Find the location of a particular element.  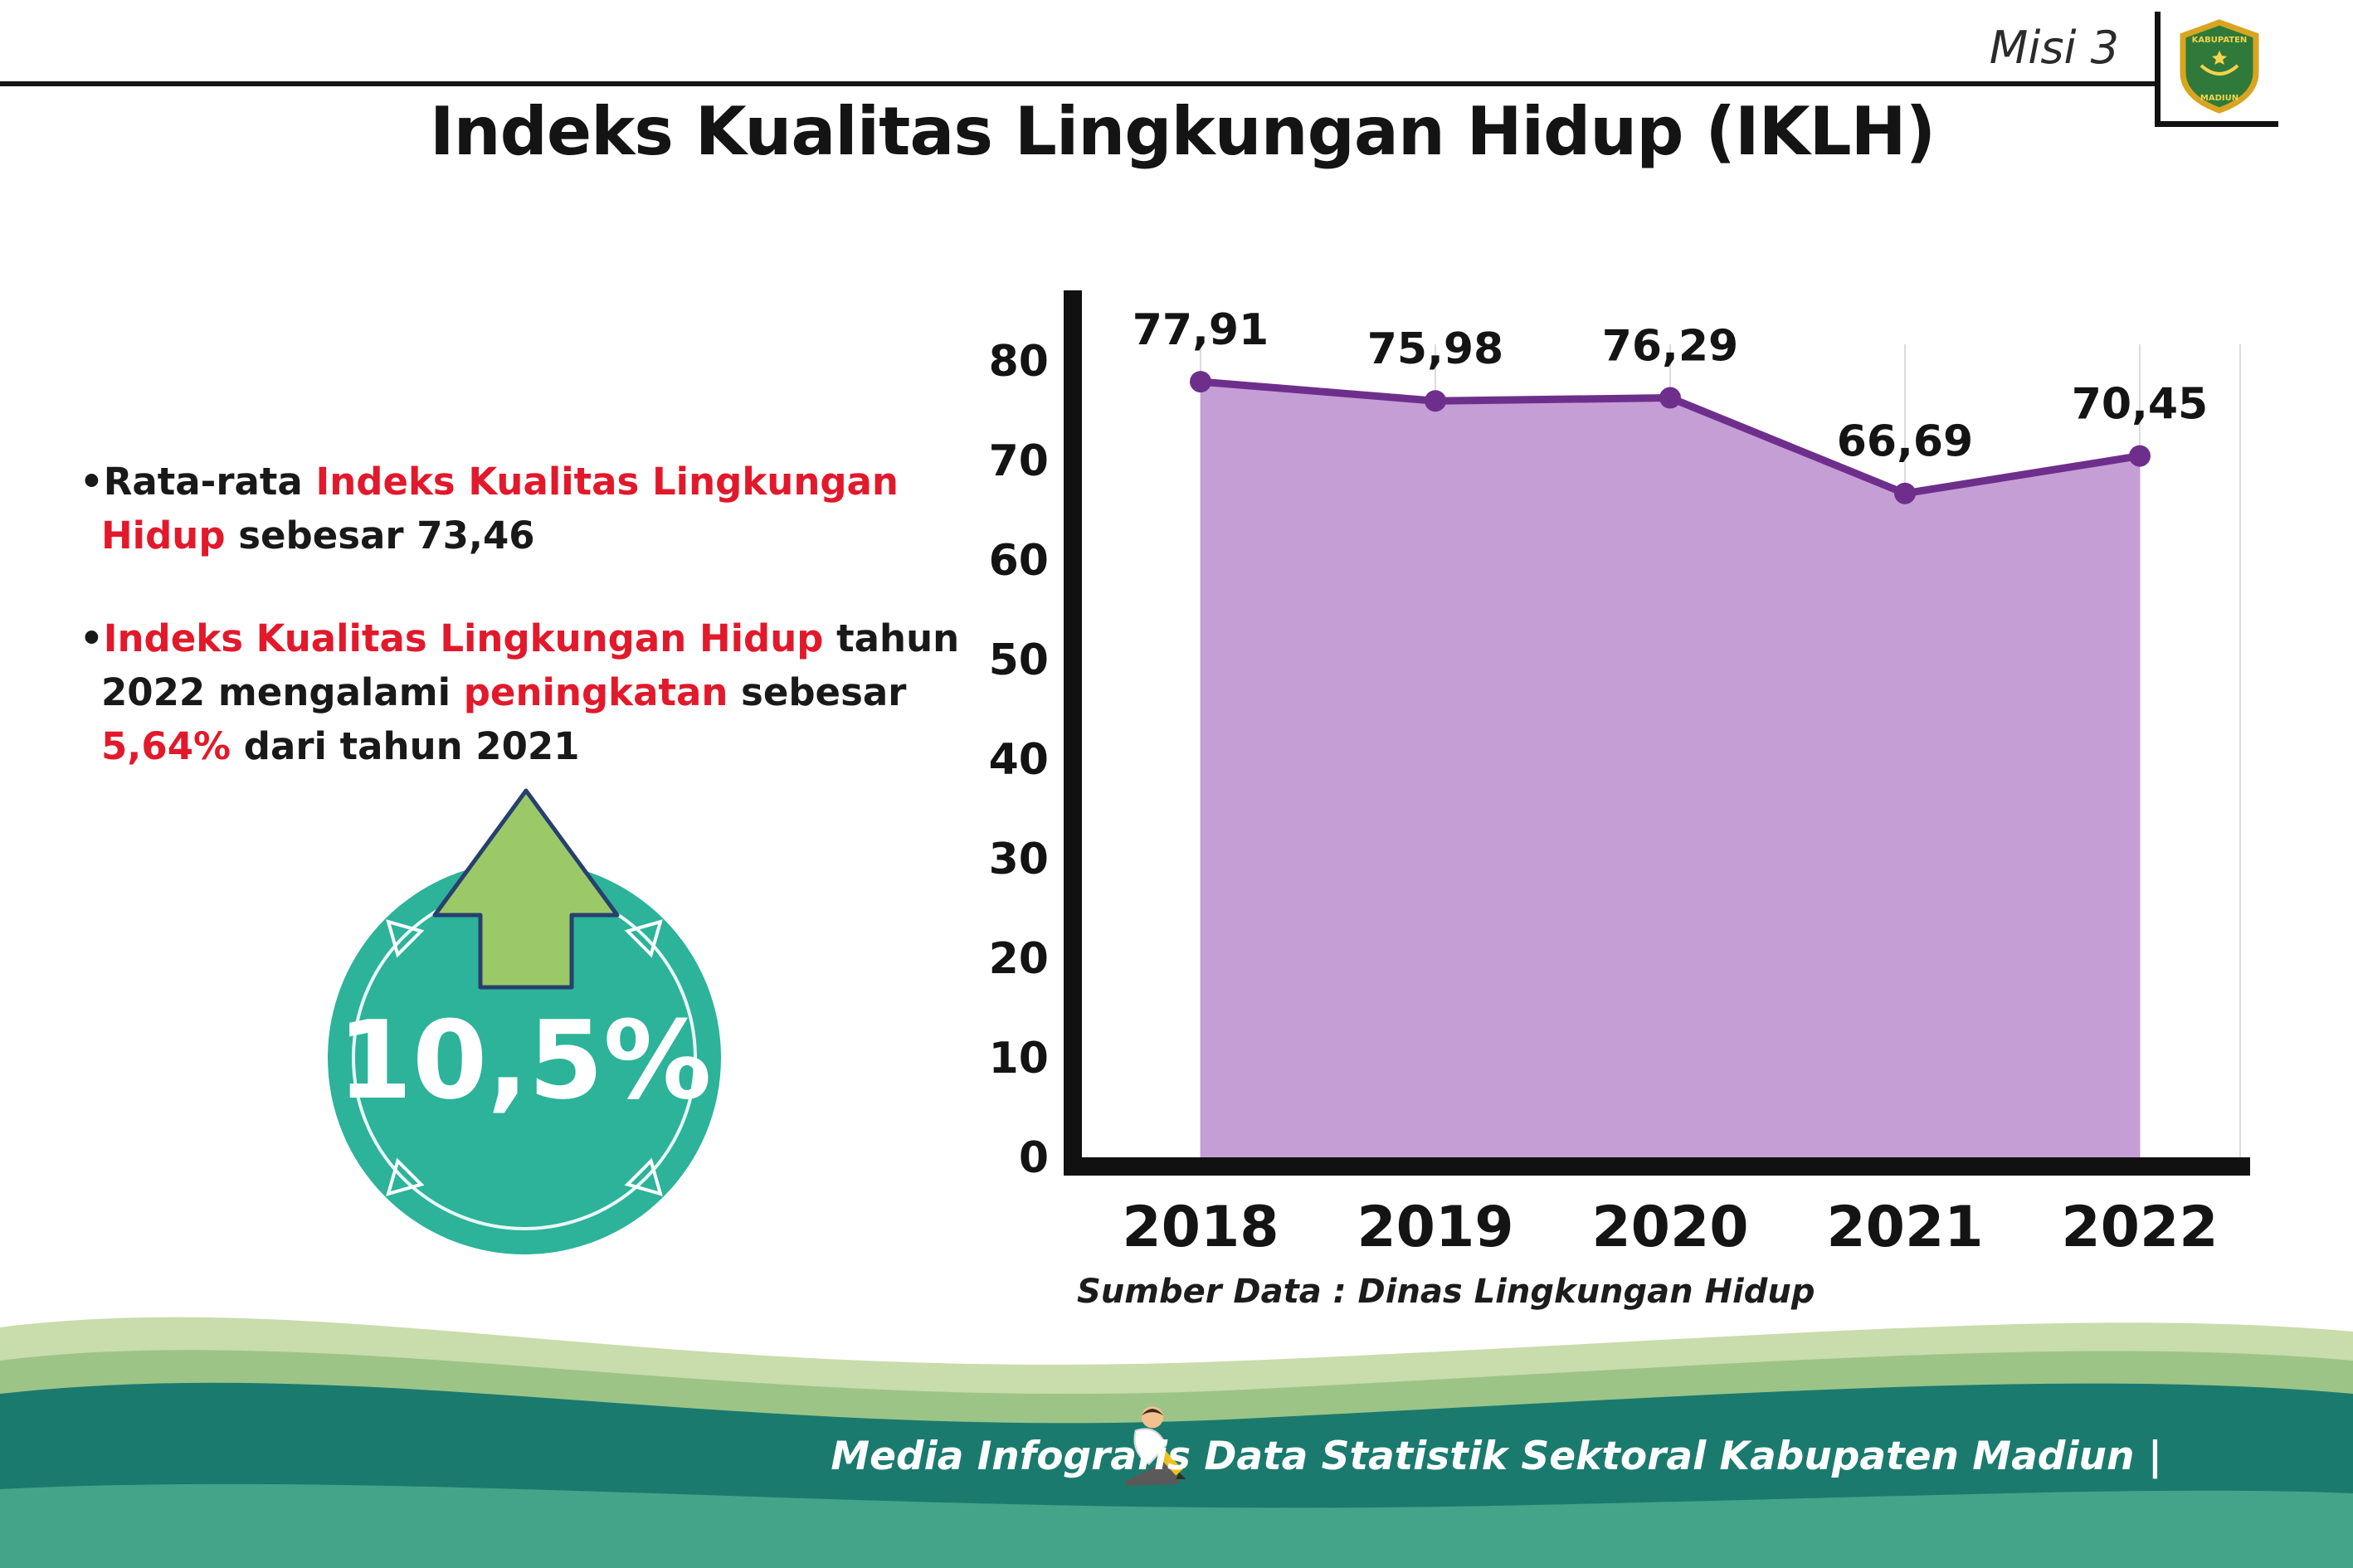

crest-shield is located at coordinates (2219, 66).